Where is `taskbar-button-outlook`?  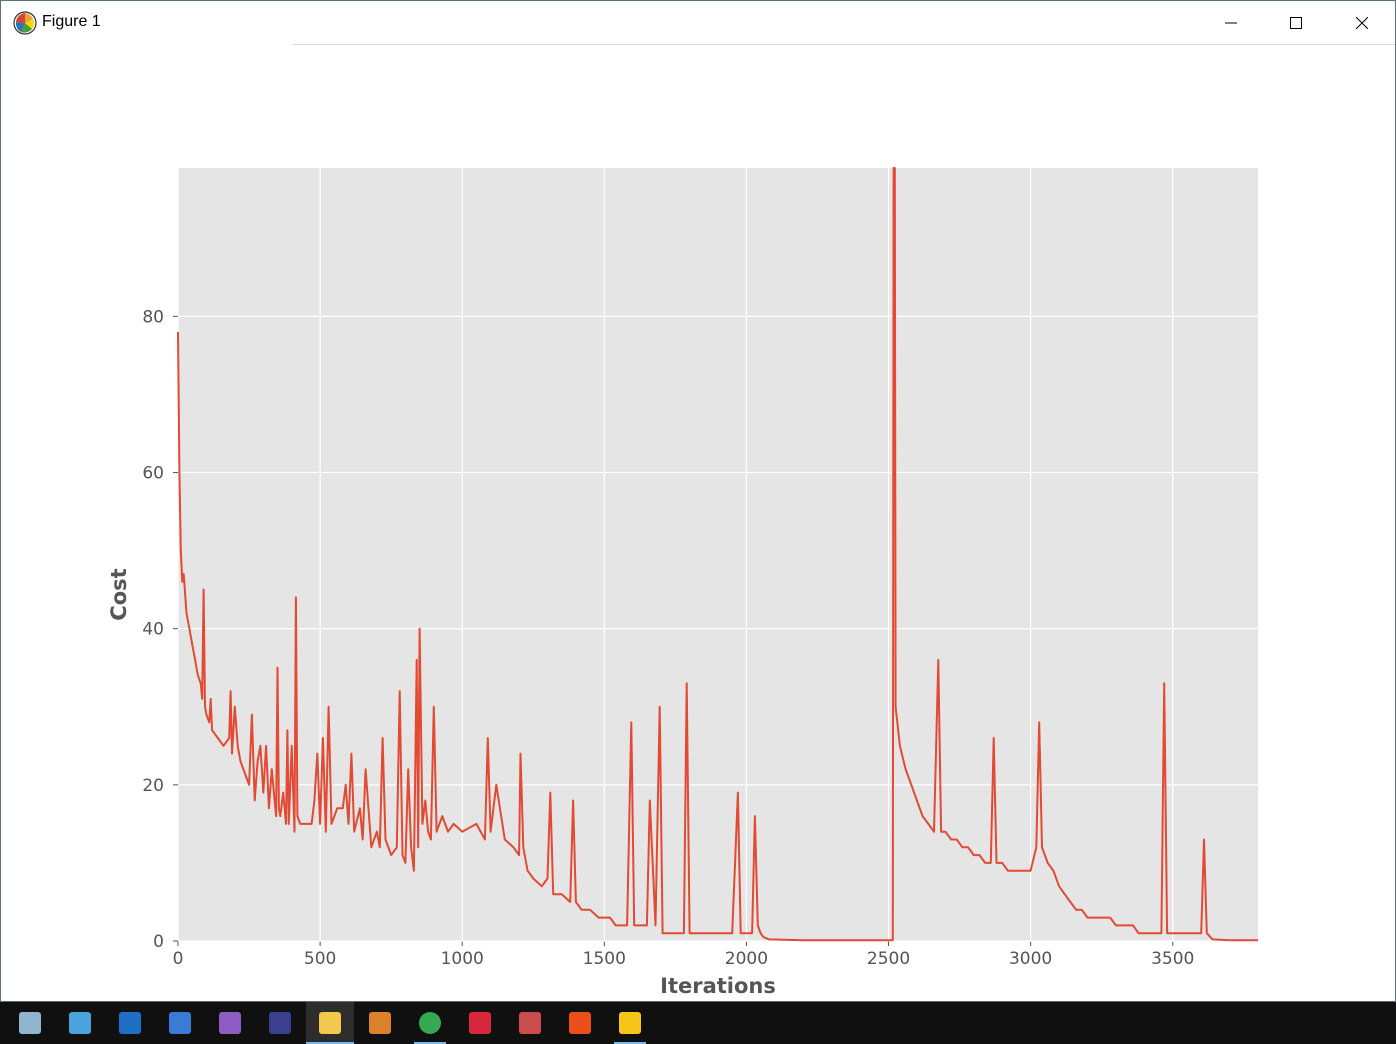
taskbar-button-outlook is located at coordinates (130, 1023).